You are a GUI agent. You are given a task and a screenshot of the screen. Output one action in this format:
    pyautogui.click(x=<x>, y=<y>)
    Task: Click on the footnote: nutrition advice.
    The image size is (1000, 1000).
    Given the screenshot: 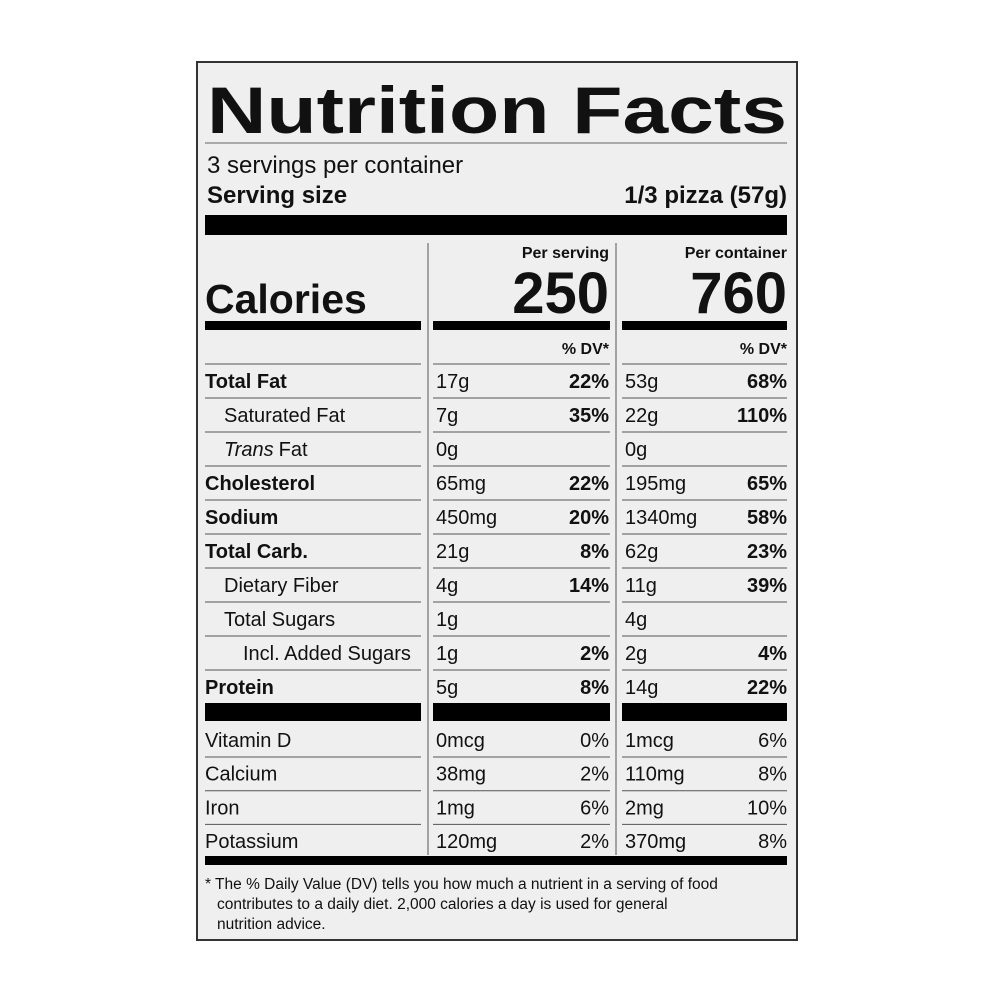 What is the action you would take?
    pyautogui.click(x=271, y=924)
    